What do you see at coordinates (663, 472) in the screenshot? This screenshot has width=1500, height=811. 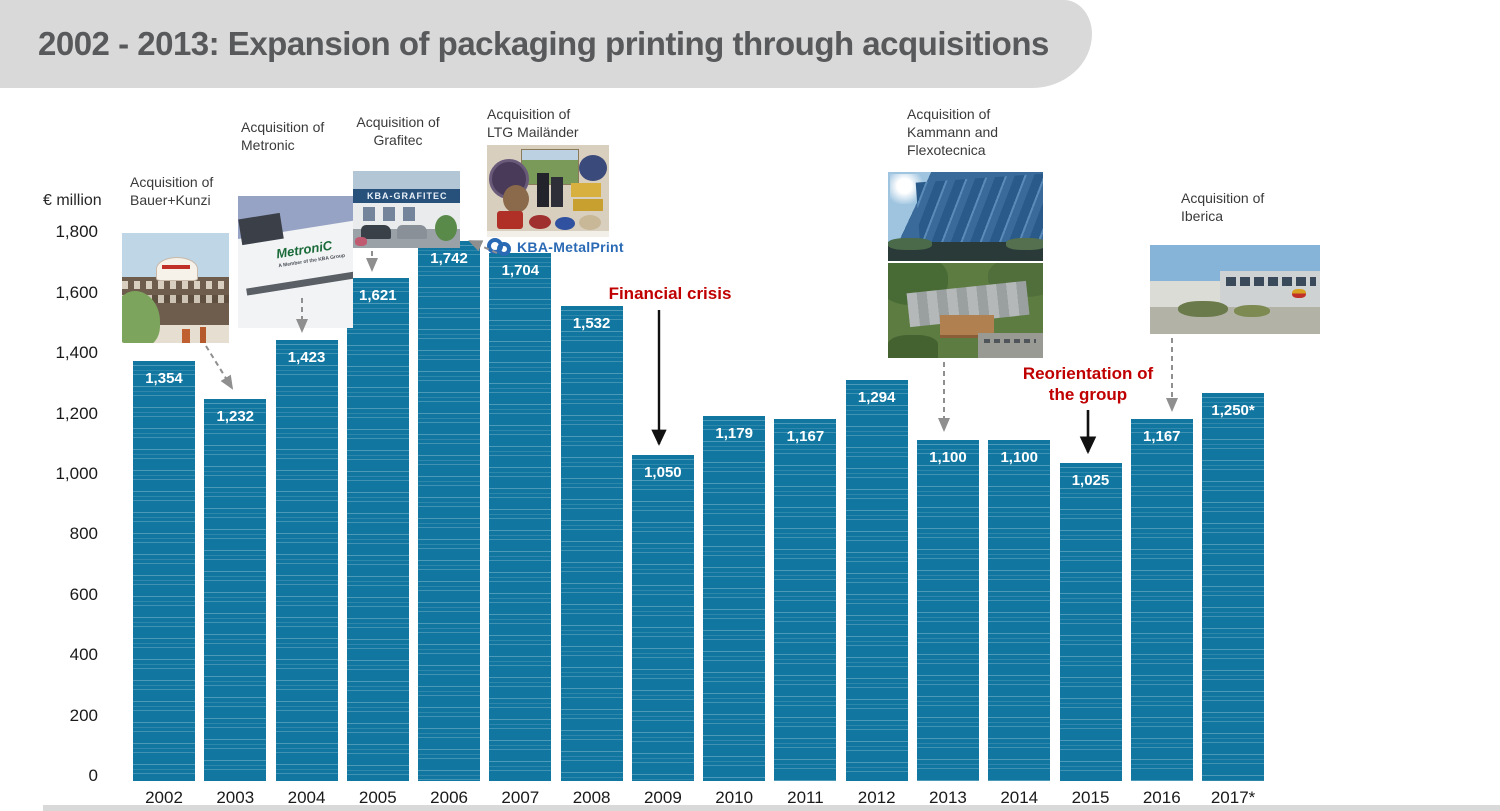 I see `bar-value-label: 1,050` at bounding box center [663, 472].